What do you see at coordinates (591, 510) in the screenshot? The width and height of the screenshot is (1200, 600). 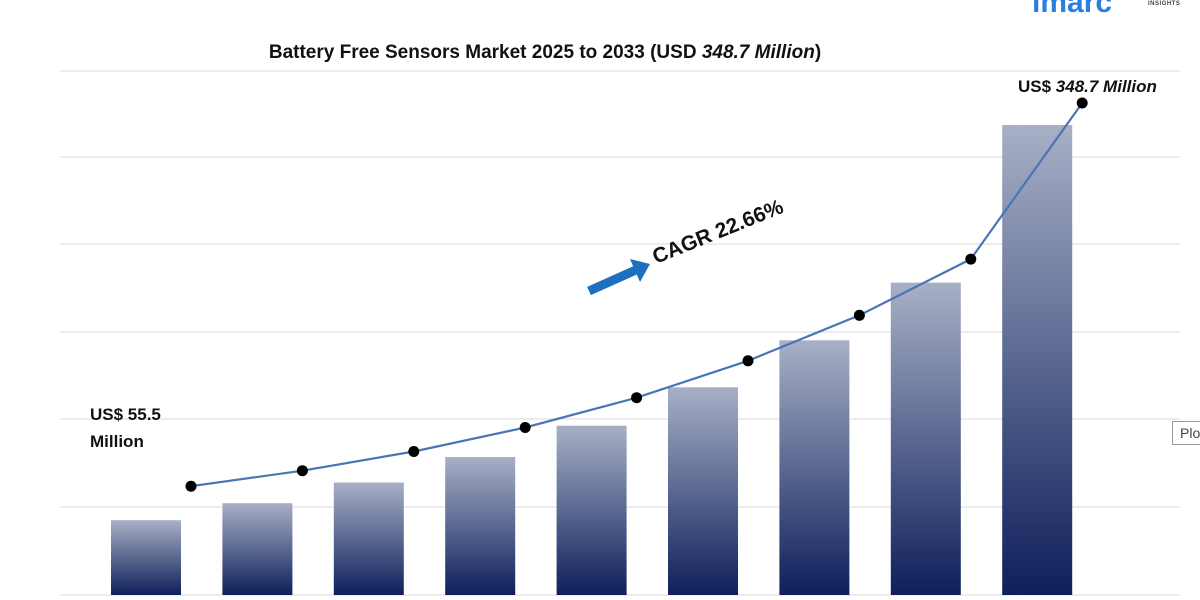 I see `bar-2029` at bounding box center [591, 510].